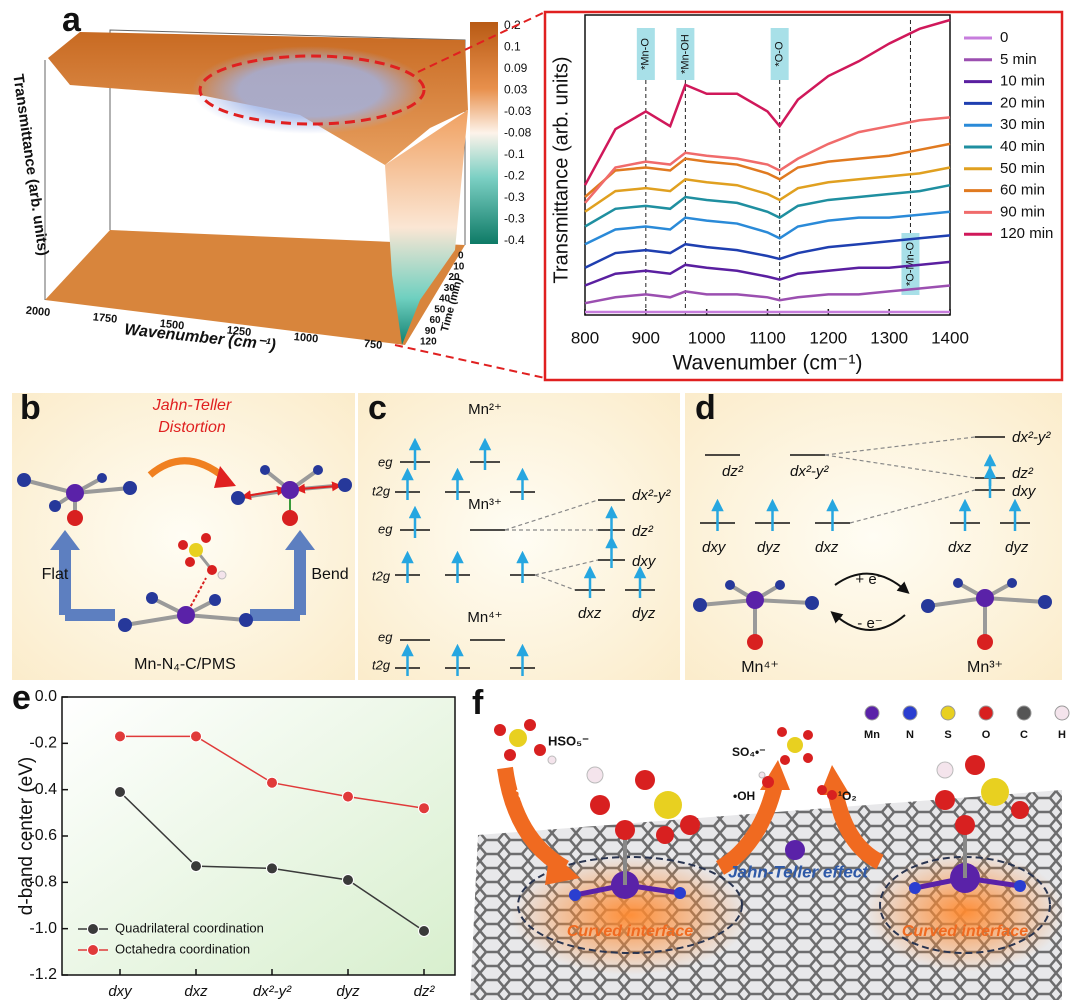 This screenshot has width=1072, height=1006. What do you see at coordinates (105, 318) in the screenshot?
I see `x-tick-label: 1750` at bounding box center [105, 318].